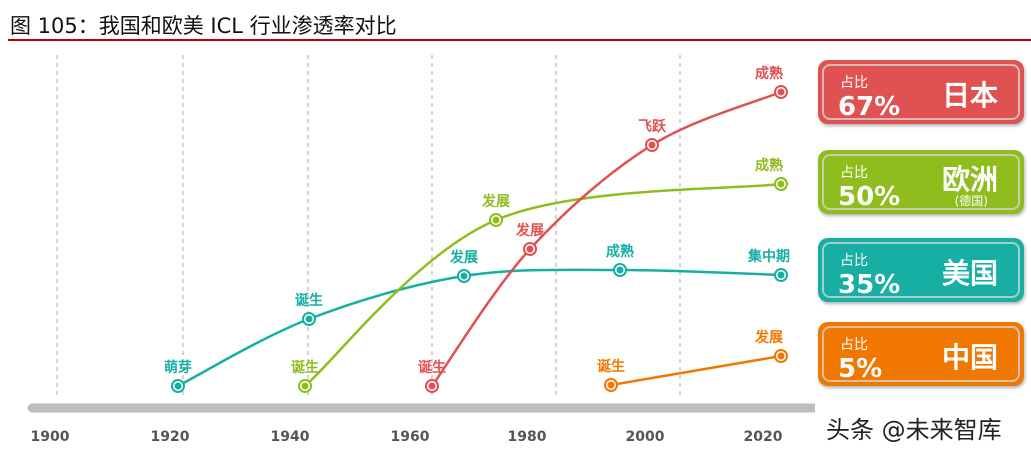 This screenshot has height=450, width=1031. Describe the element at coordinates (519, 40) in the screenshot. I see `title-rule` at that location.